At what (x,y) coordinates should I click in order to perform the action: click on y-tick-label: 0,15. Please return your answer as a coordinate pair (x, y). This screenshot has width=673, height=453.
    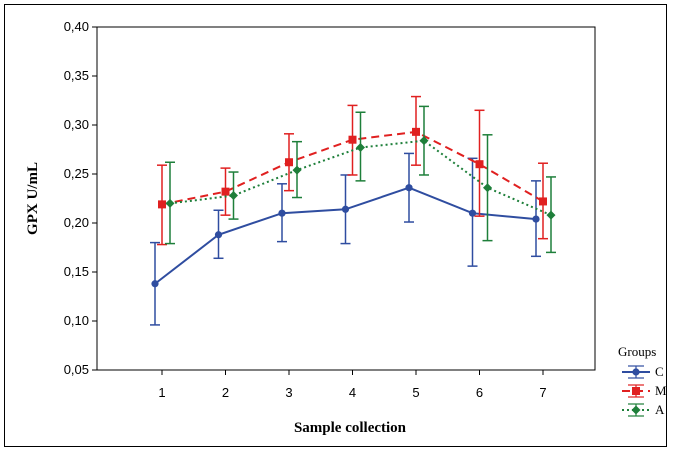
    Looking at the image, I should click on (76, 271).